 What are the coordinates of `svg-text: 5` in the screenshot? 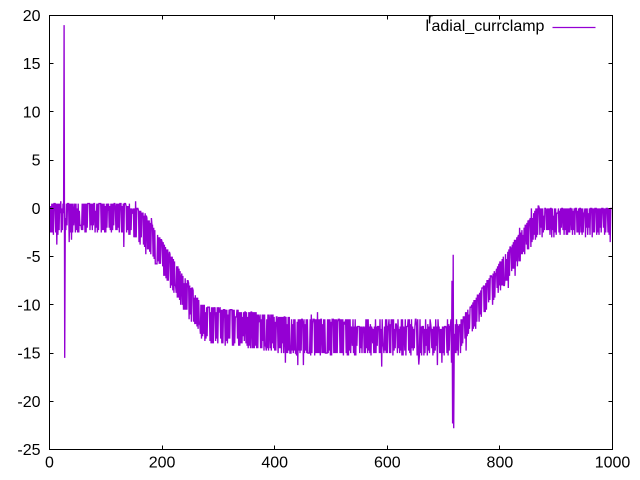 It's located at (36, 161).